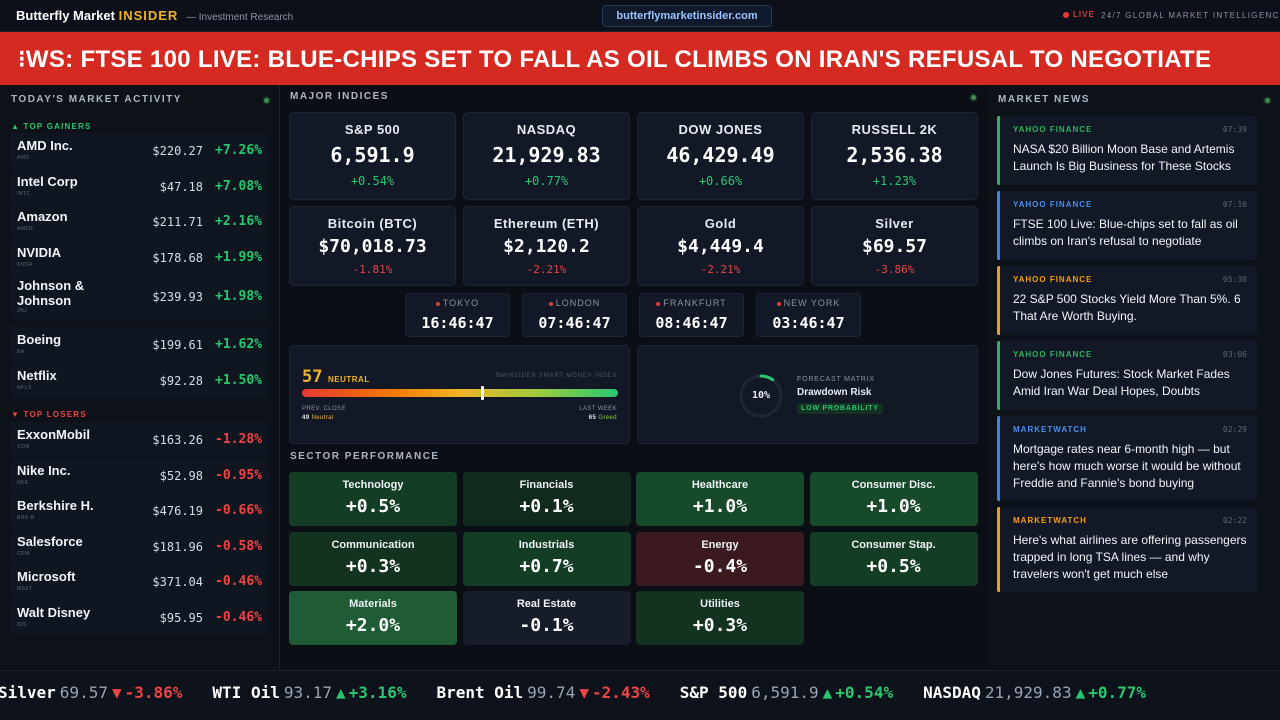 The width and height of the screenshot is (1280, 720). Describe the element at coordinates (44, 470) in the screenshot. I see `stock-name: Nike Inc.` at that location.